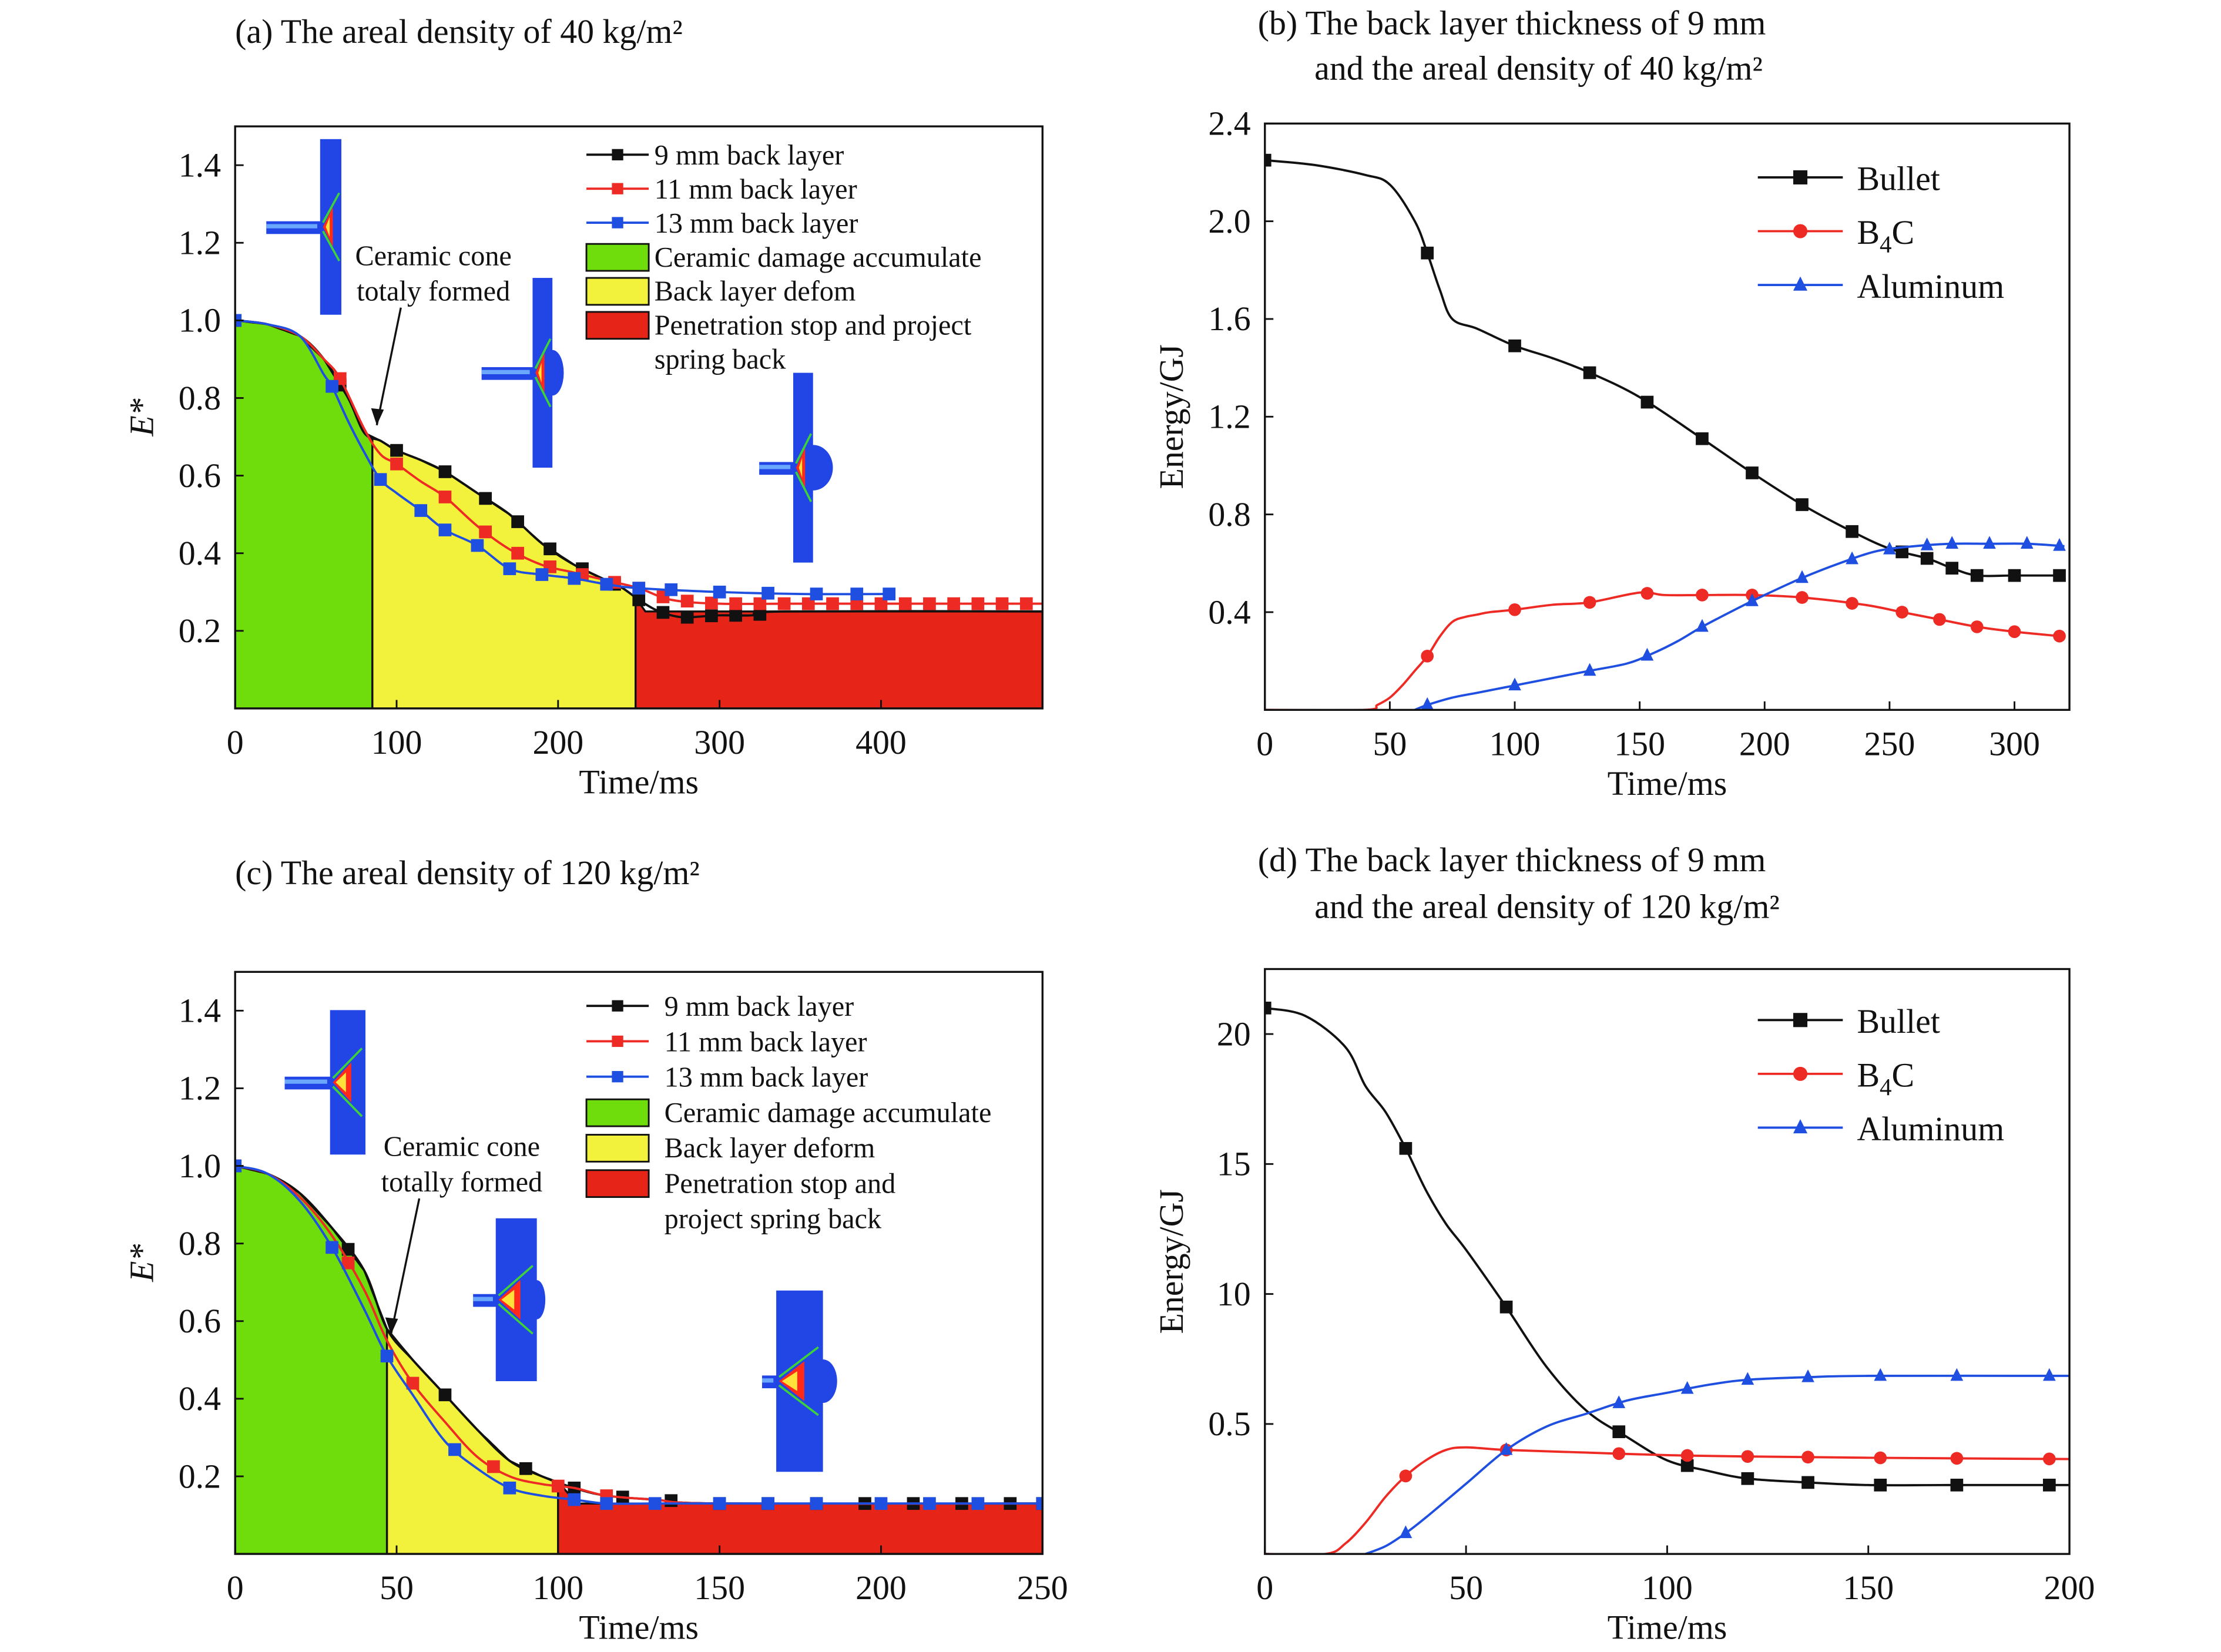 The image size is (2221, 1652). Describe the element at coordinates (1903, 232) in the screenshot. I see `legend-label-2-tail: C` at that location.